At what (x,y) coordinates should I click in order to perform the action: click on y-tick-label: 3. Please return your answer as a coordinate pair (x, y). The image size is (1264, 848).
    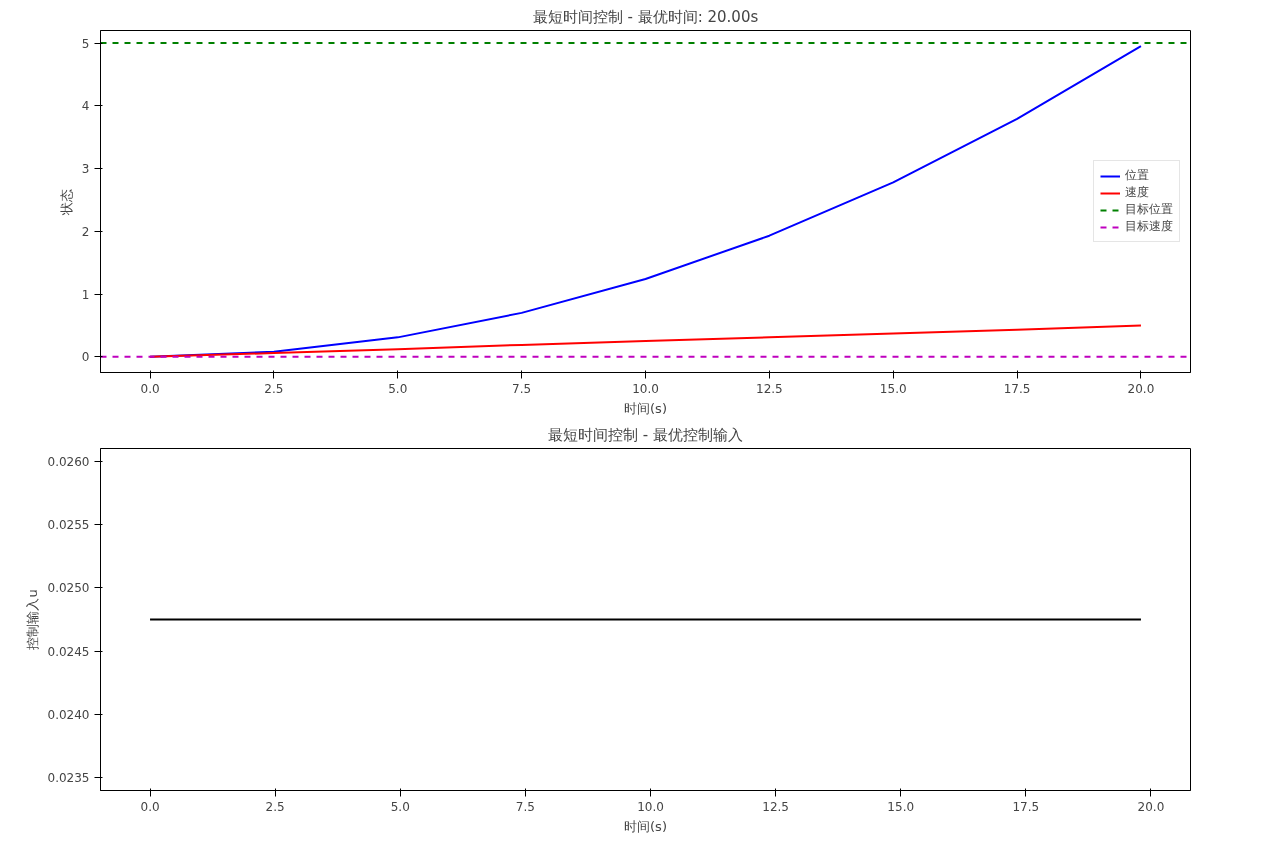
    Looking at the image, I should click on (85, 169).